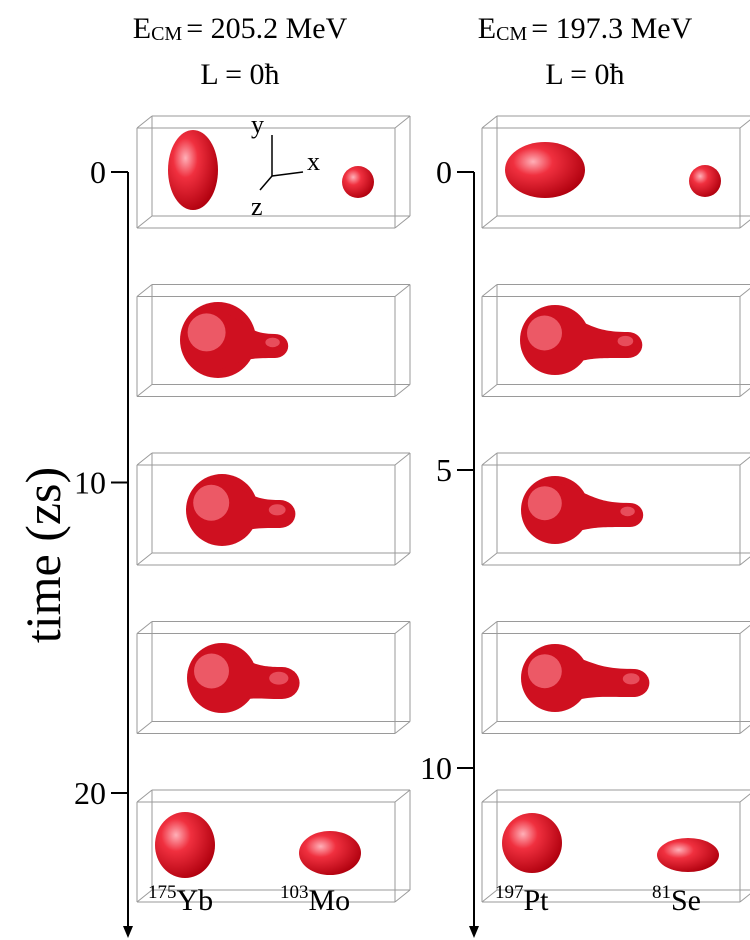  I want to click on tick-label: 5, so click(444, 470).